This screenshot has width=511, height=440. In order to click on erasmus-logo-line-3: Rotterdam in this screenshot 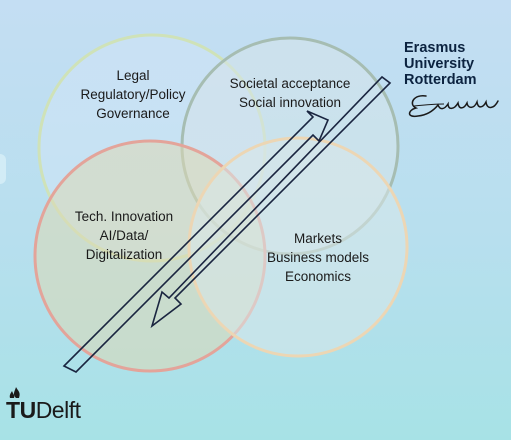, I will do `click(440, 80)`.